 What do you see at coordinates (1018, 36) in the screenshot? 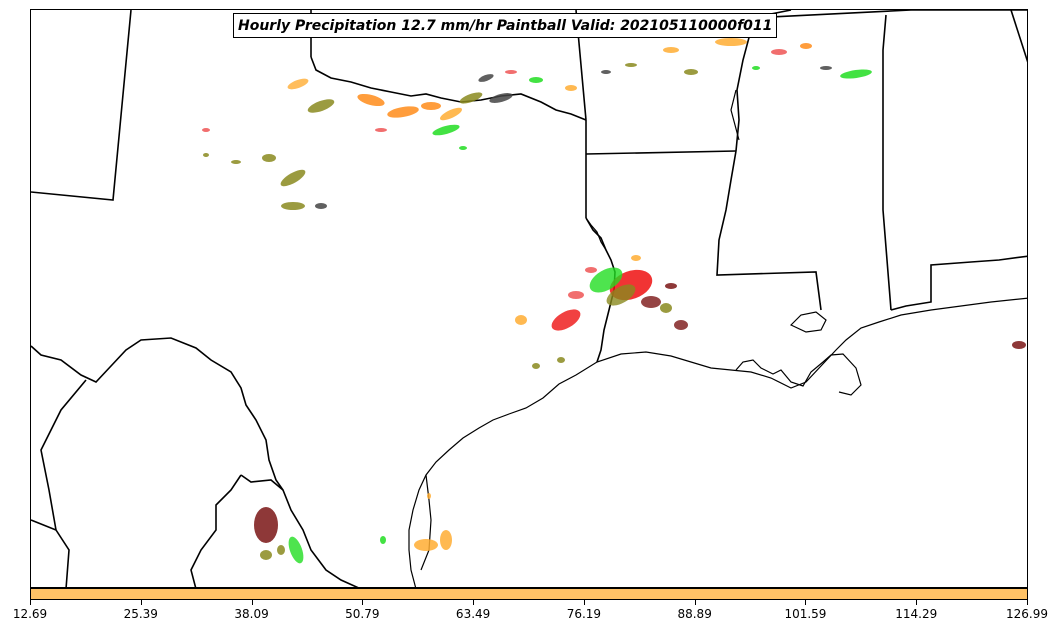
I see `border-ga` at bounding box center [1018, 36].